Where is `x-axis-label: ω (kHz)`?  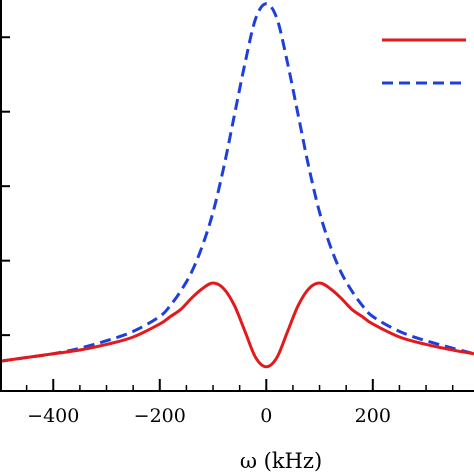 x-axis-label: ω (kHz) is located at coordinates (281, 461).